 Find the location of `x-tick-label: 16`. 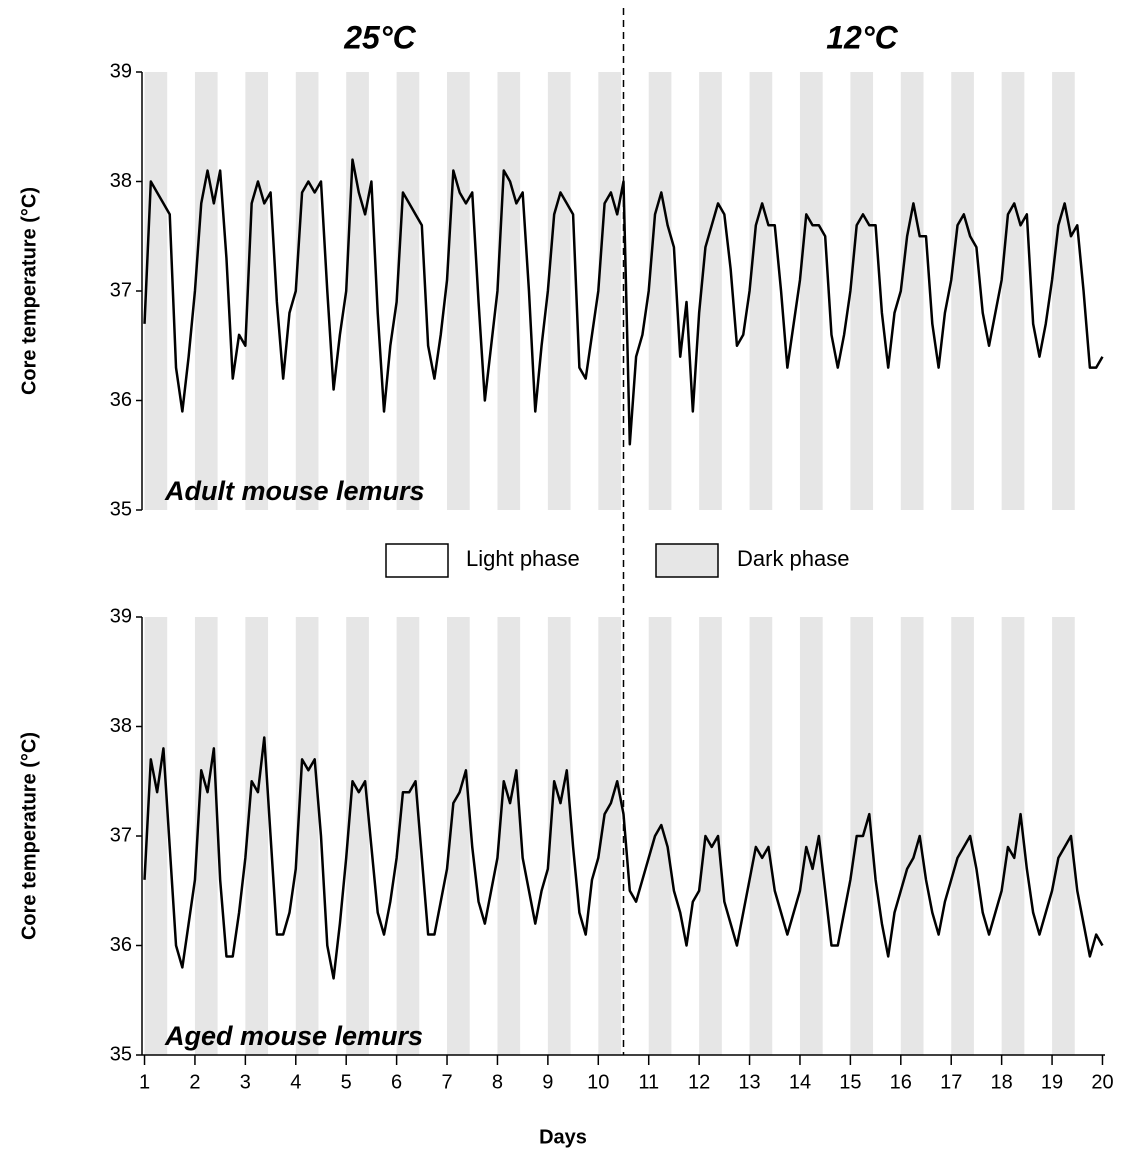

x-tick-label: 16 is located at coordinates (901, 1082).